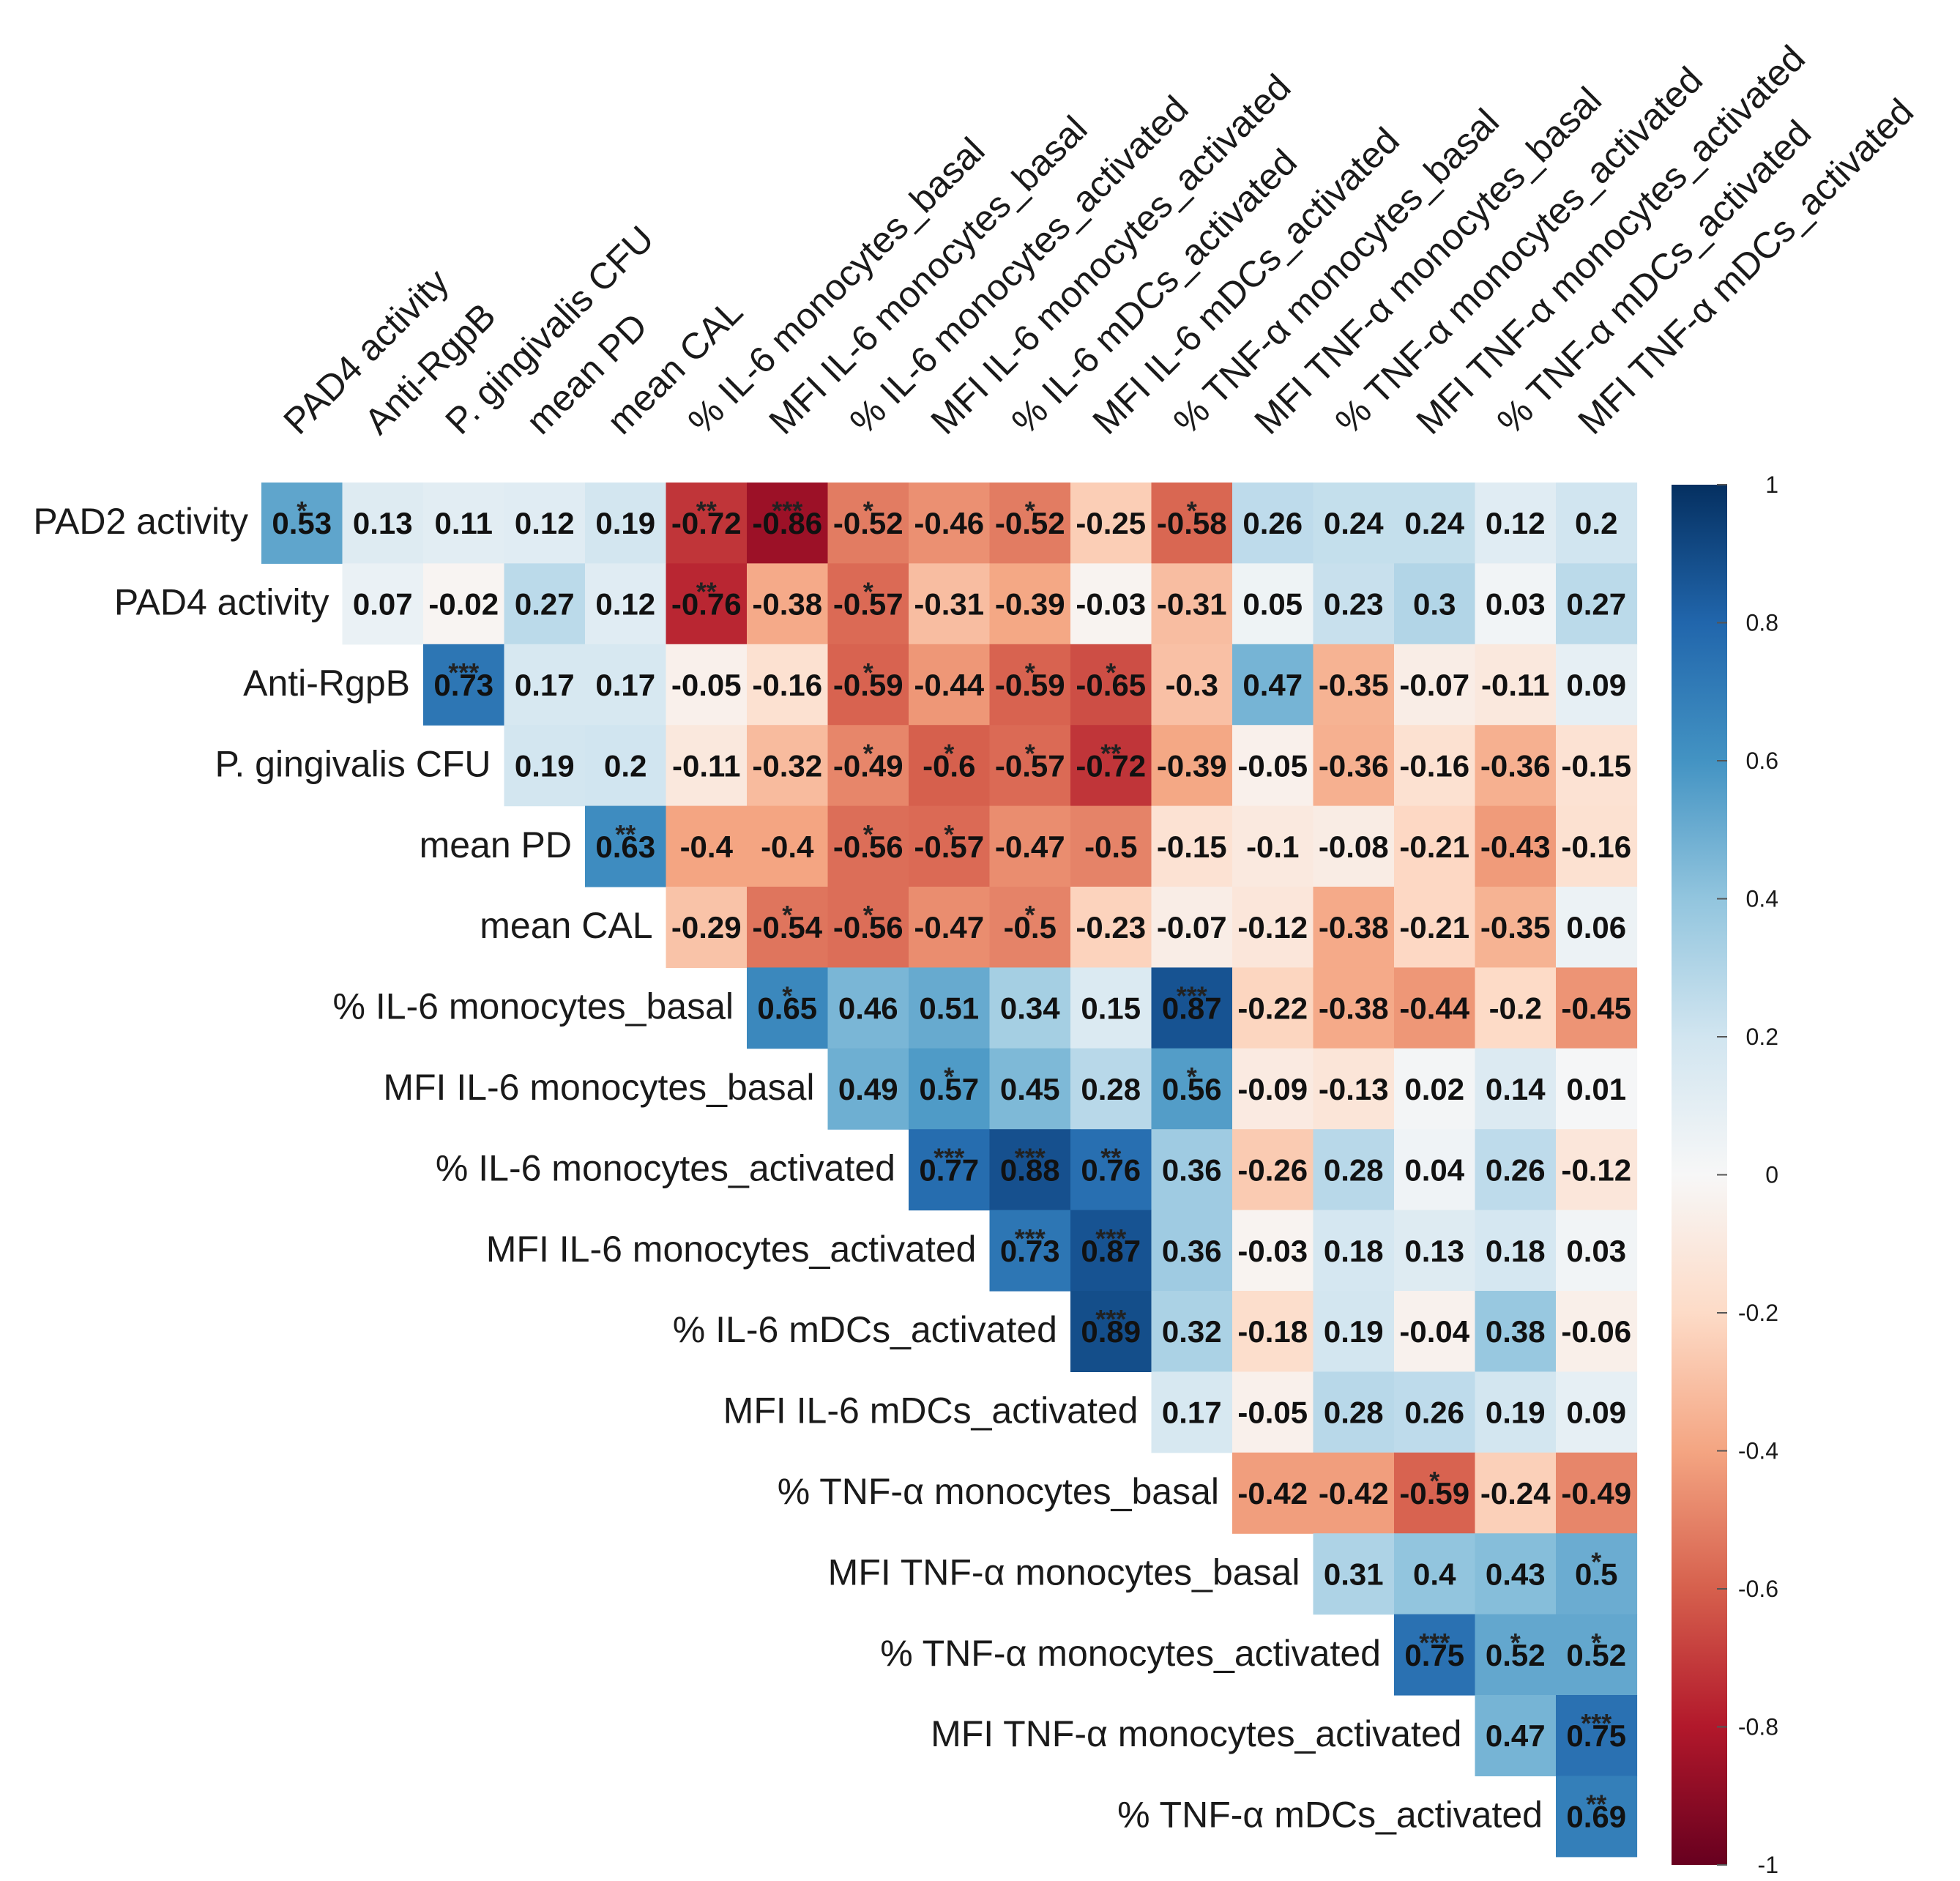 The width and height of the screenshot is (1960, 1881). I want to click on cell-value-label: 0.36, so click(1192, 1169).